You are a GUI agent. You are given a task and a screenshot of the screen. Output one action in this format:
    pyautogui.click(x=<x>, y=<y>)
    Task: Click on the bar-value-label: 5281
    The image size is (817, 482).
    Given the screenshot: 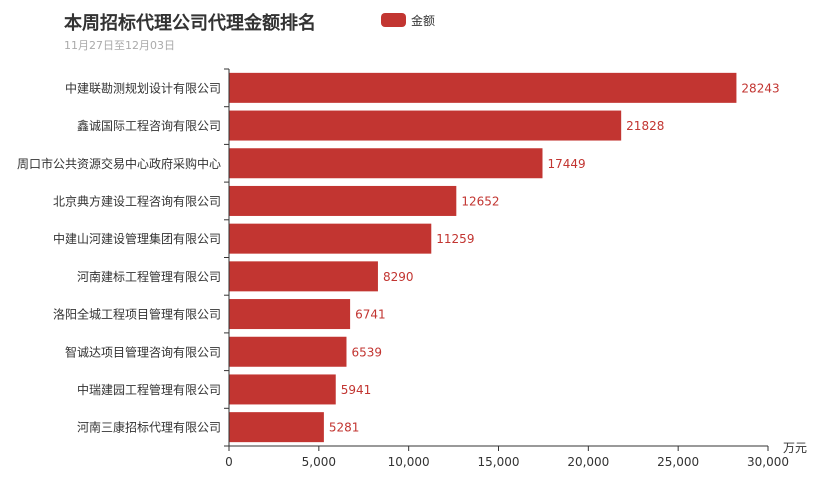 What is the action you would take?
    pyautogui.click(x=344, y=428)
    